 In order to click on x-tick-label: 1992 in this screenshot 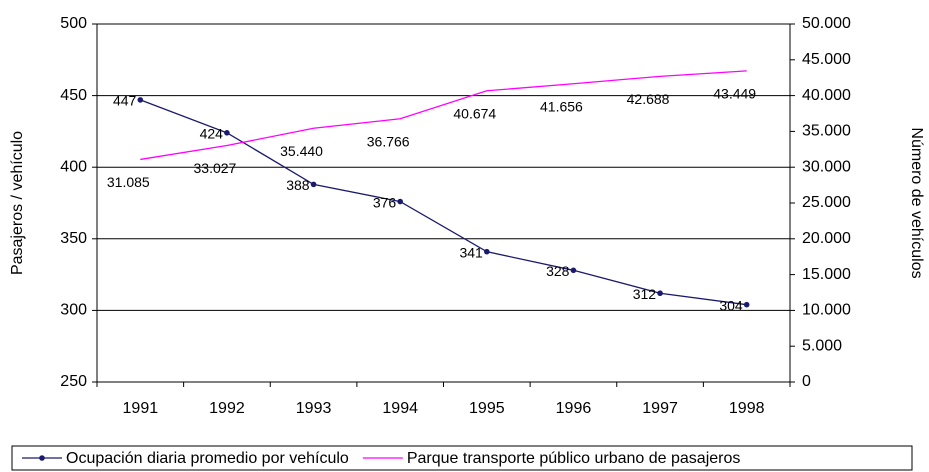, I will do `click(227, 408)`.